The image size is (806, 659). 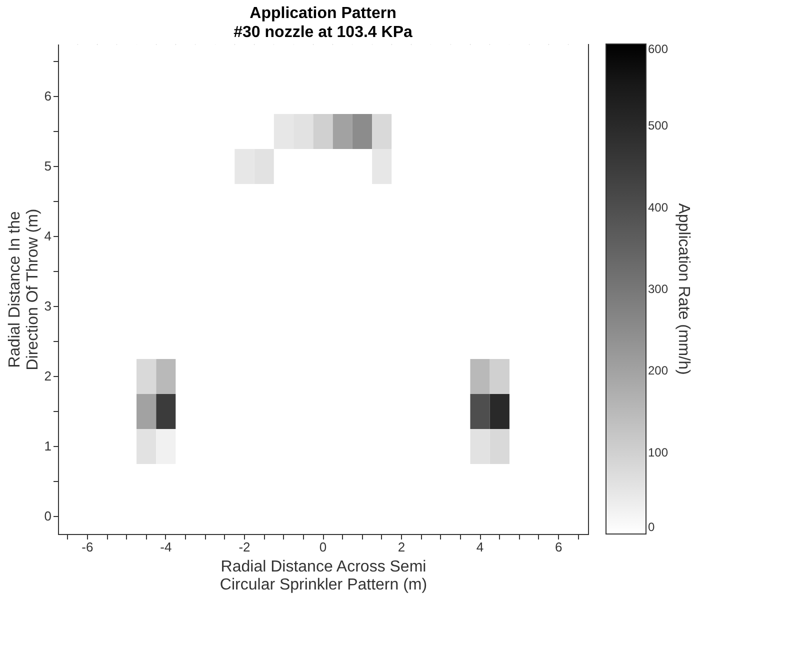 I want to click on color-bar-label: 400, so click(x=658, y=207).